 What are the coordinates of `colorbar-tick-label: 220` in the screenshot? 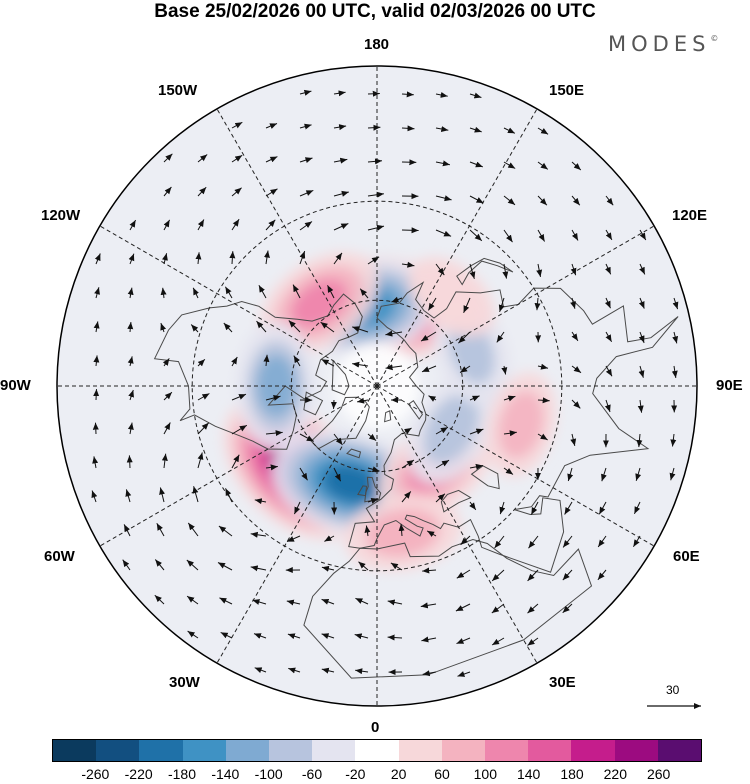 It's located at (615, 774).